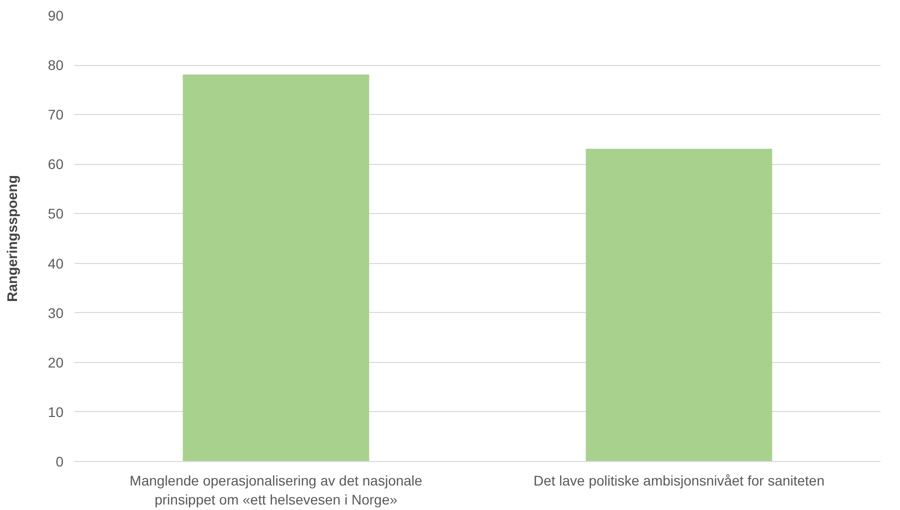 This screenshot has width=900, height=510. I want to click on y-tick-label: 50, so click(56, 214).